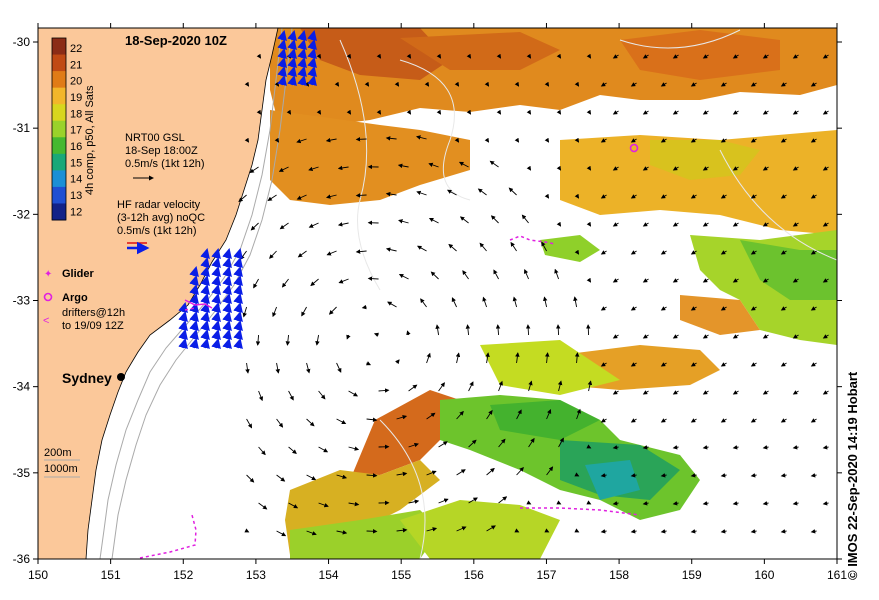 This screenshot has width=879, height=600. Describe the element at coordinates (76, 131) in the screenshot. I see `colorbar-tick-label: 17` at that location.